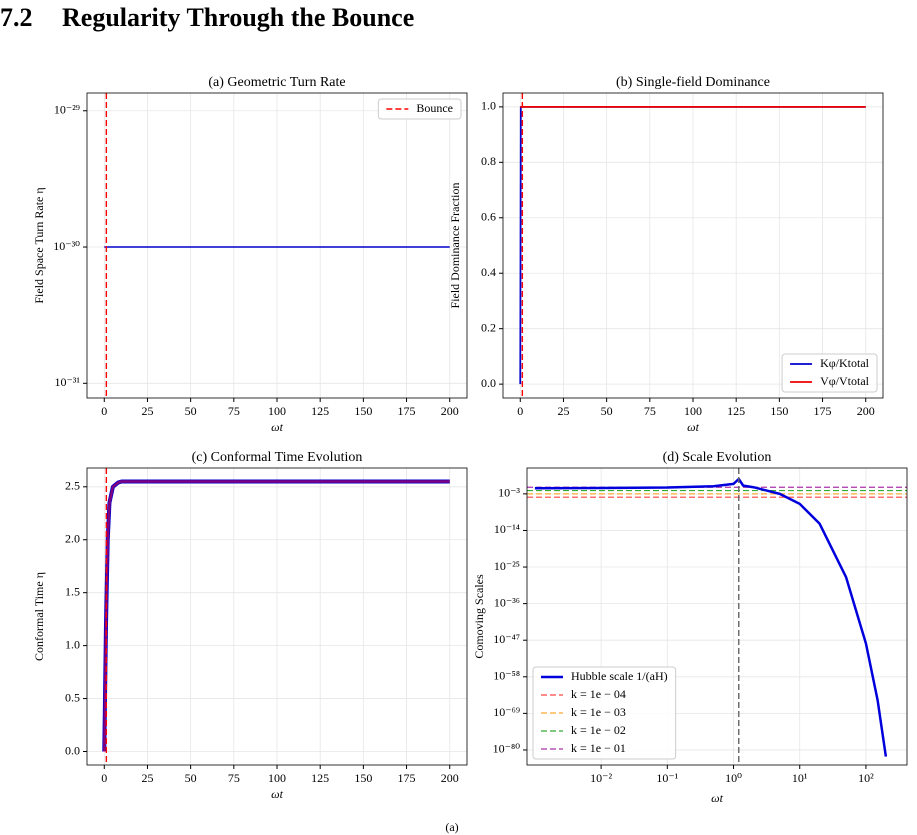 The width and height of the screenshot is (917, 835). Describe the element at coordinates (488, 272) in the screenshot. I see `y-tick-label: 0.4` at that location.